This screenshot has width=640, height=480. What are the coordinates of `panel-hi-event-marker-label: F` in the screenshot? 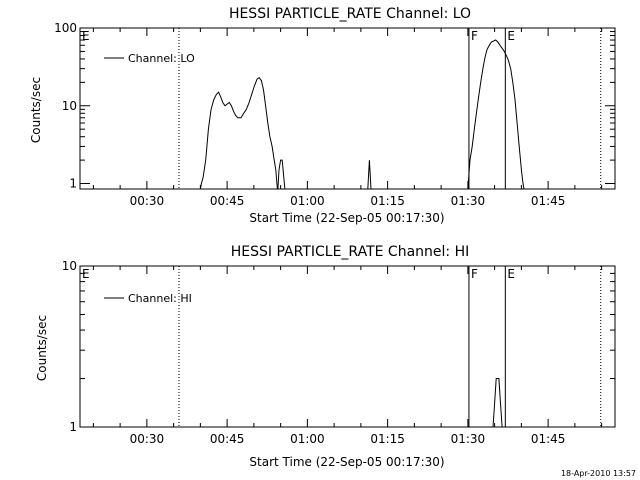 It's located at (474, 274).